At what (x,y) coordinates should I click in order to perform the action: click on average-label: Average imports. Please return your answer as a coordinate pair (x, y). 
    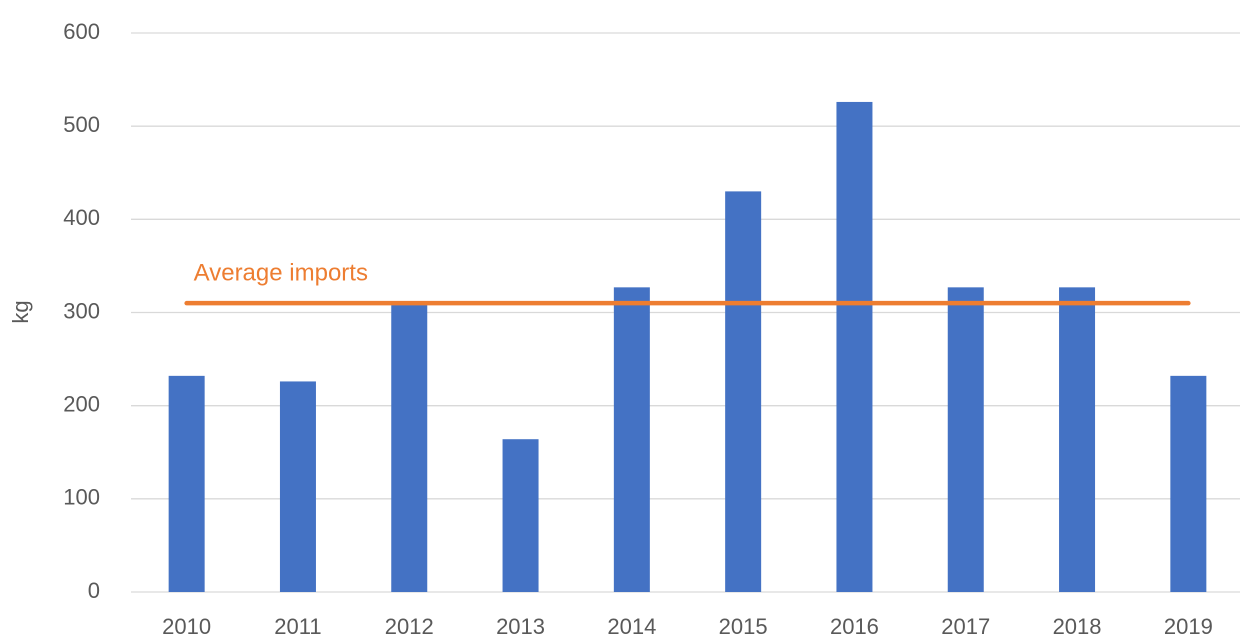
    Looking at the image, I should click on (281, 273).